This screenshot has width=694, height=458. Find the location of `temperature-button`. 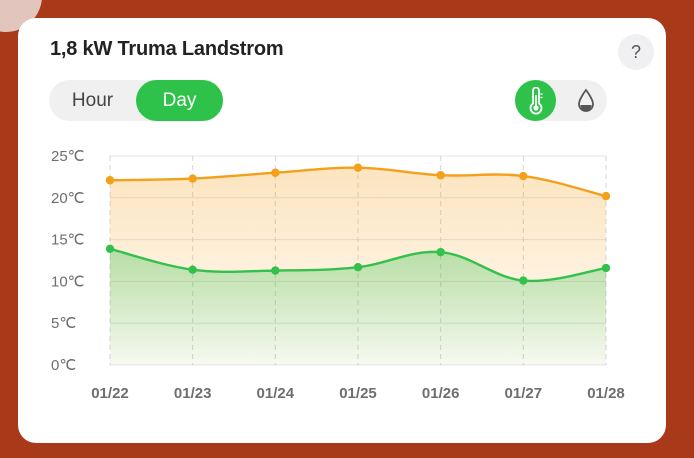

temperature-button is located at coordinates (535, 100).